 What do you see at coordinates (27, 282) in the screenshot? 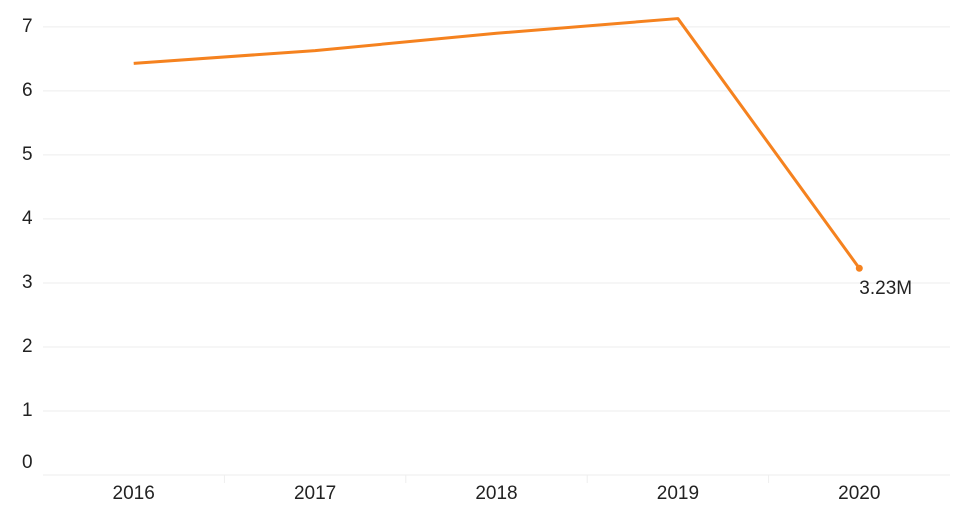
I see `y-tick-label: 3` at bounding box center [27, 282].